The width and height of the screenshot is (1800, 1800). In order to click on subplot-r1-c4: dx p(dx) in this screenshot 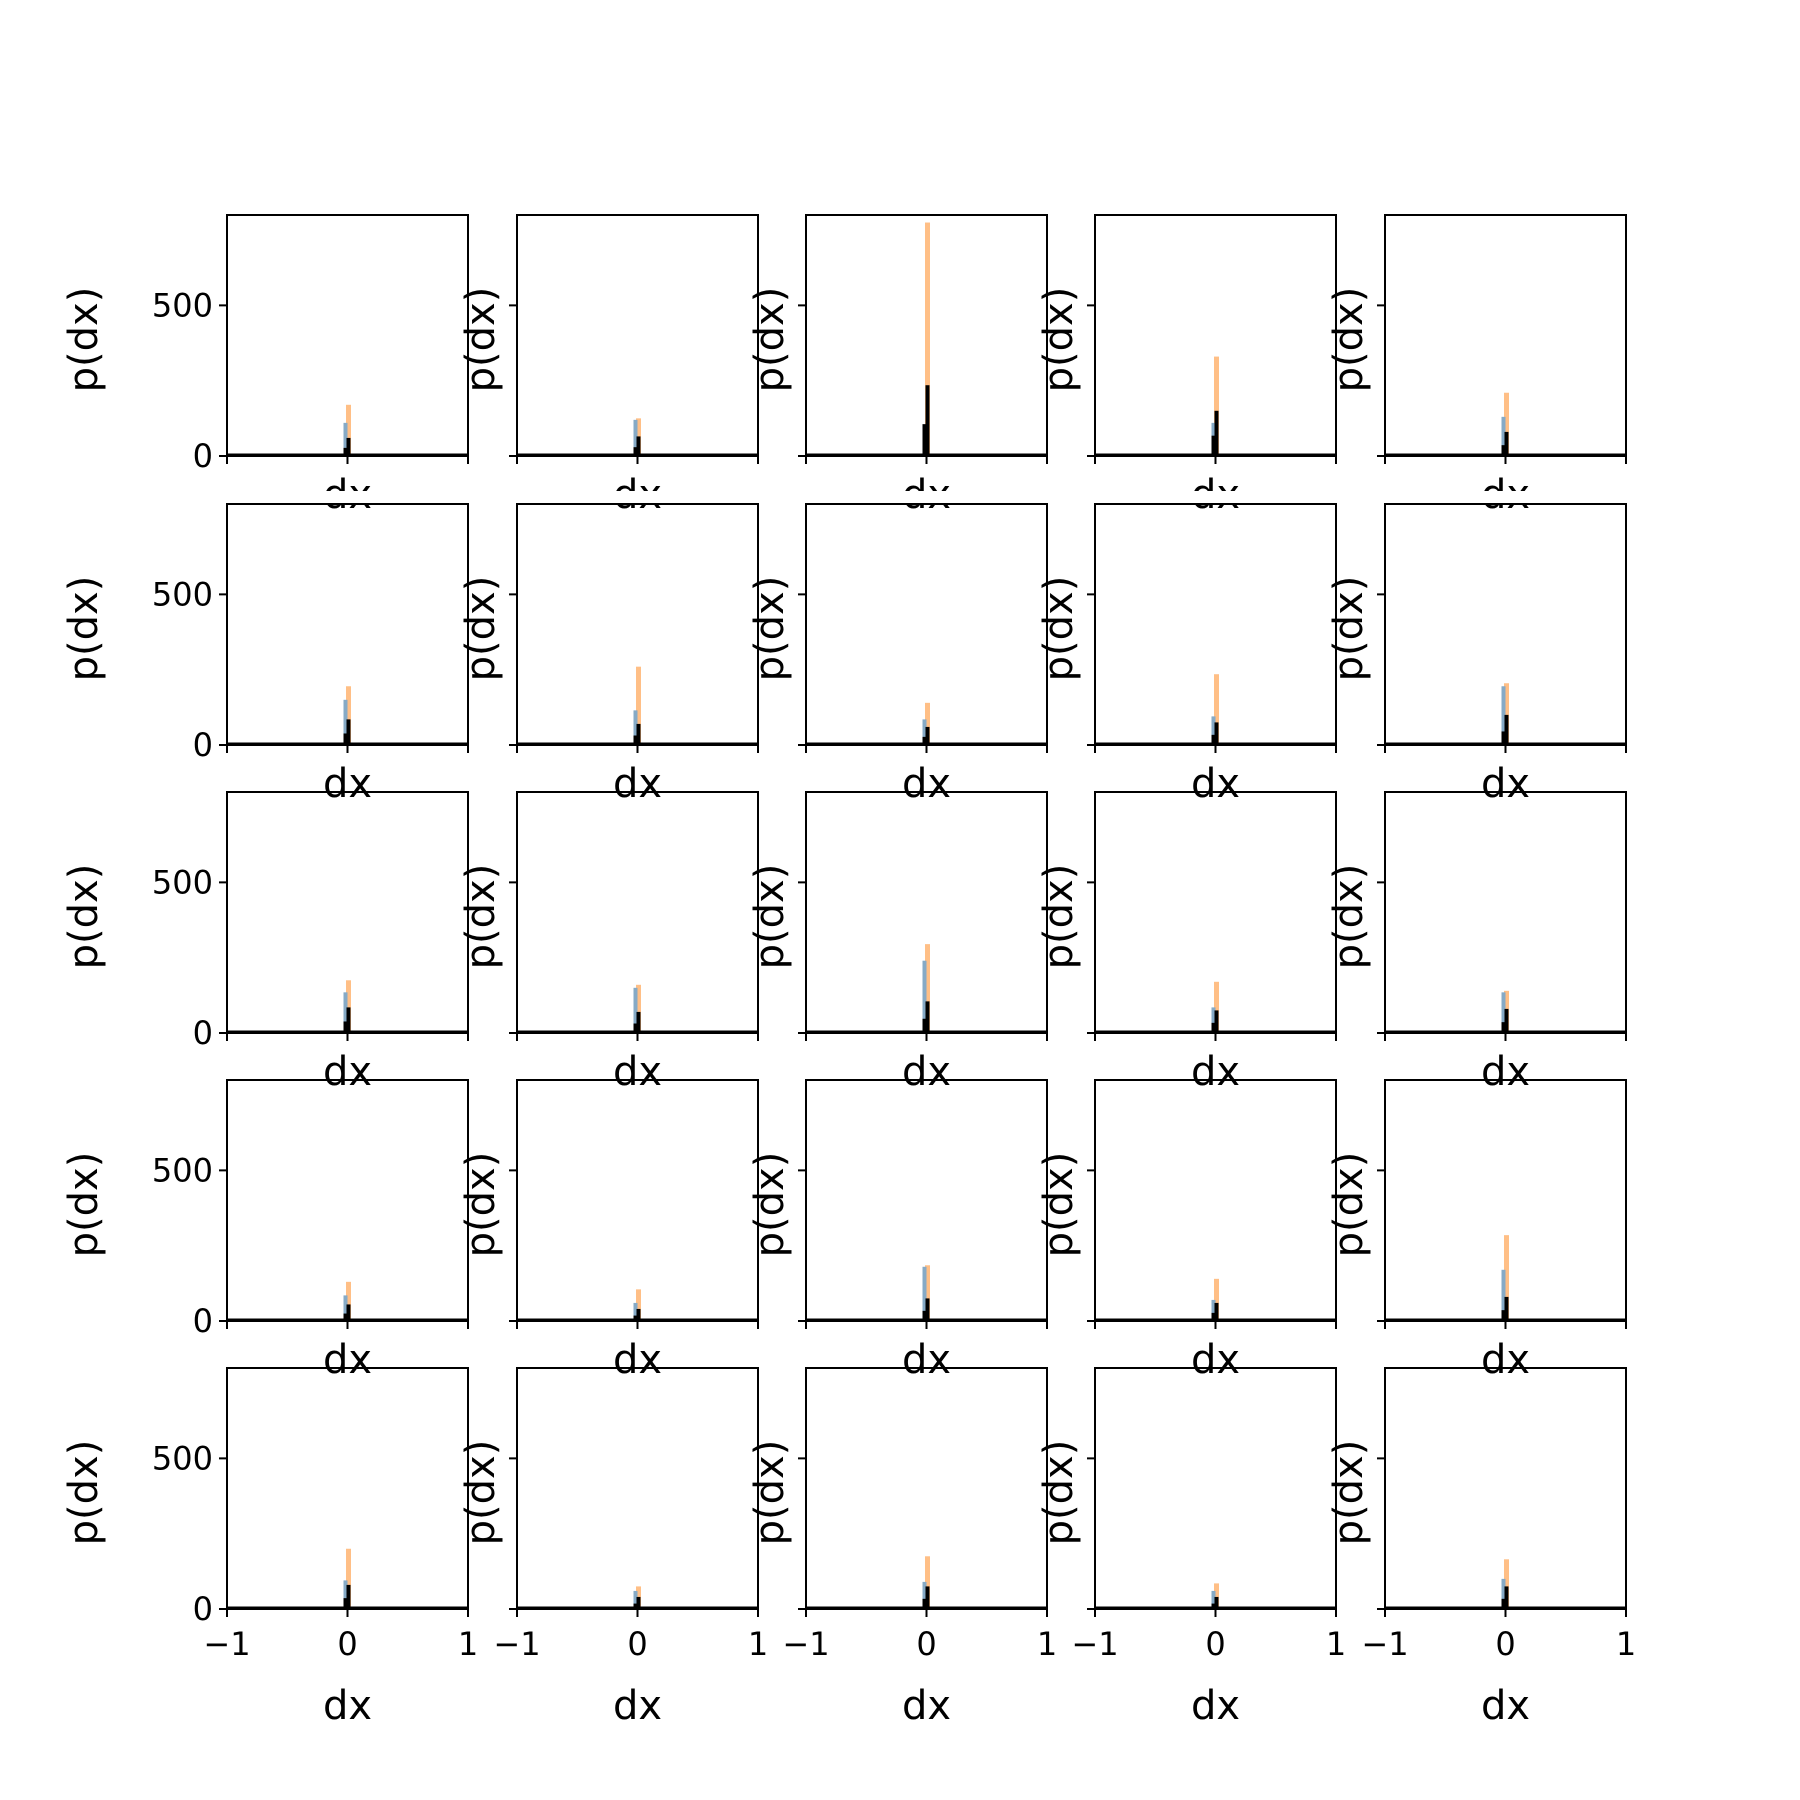, I will do `click(1476, 655)`.